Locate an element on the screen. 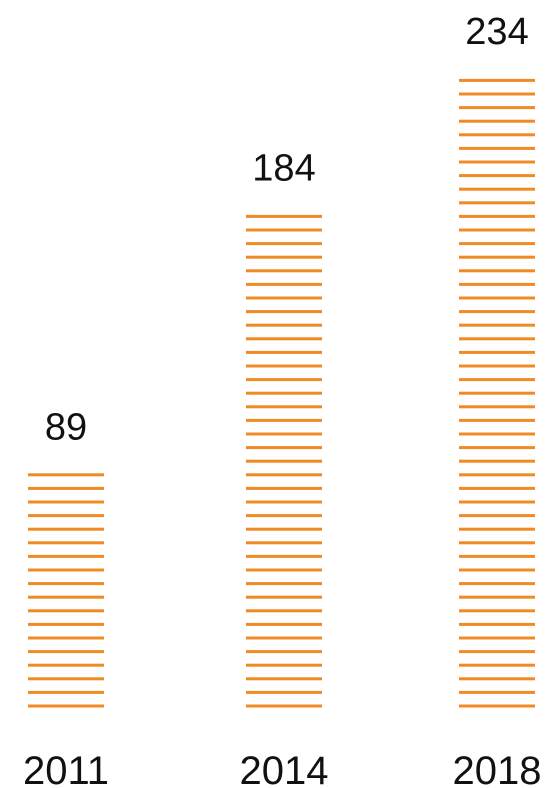  value-label-2011: 89 is located at coordinates (66, 427).